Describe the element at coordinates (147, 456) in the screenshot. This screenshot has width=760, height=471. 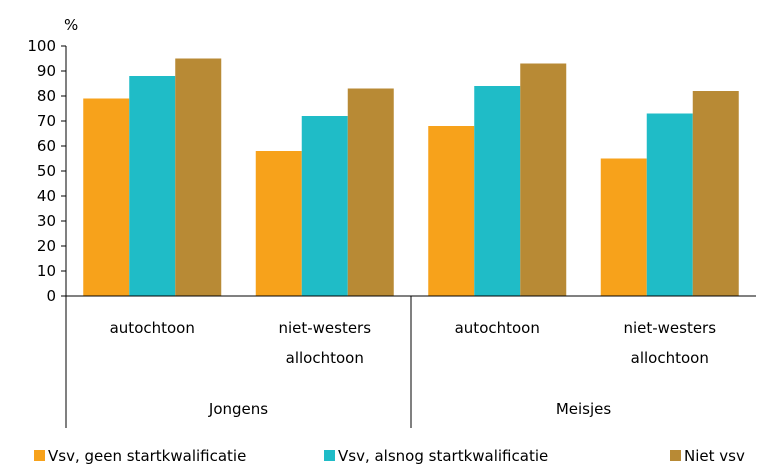
I see `legend-label: Vsv, geen startkwalificatie` at that location.